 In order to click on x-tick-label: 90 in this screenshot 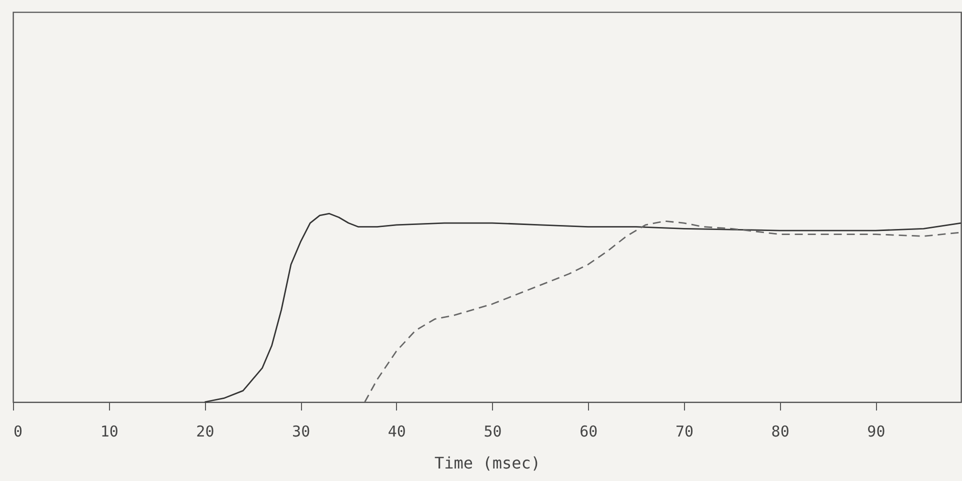, I will do `click(876, 431)`.